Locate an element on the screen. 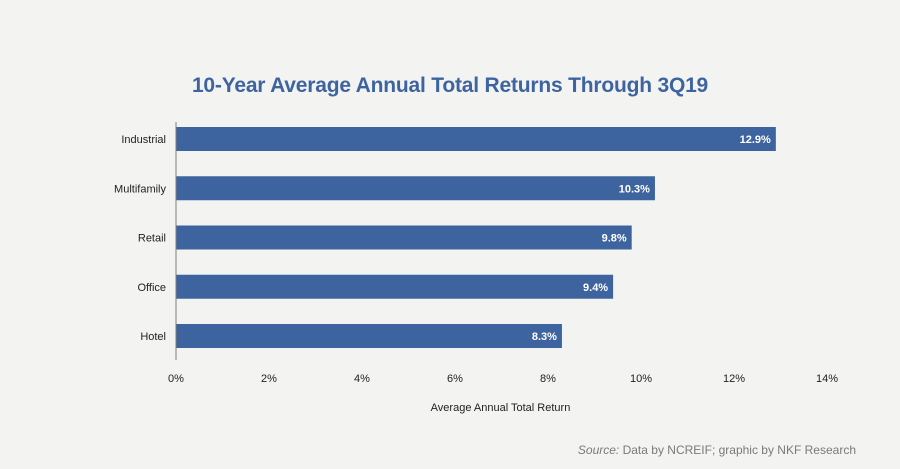  data-label-hotel: 8.3% is located at coordinates (544, 337).